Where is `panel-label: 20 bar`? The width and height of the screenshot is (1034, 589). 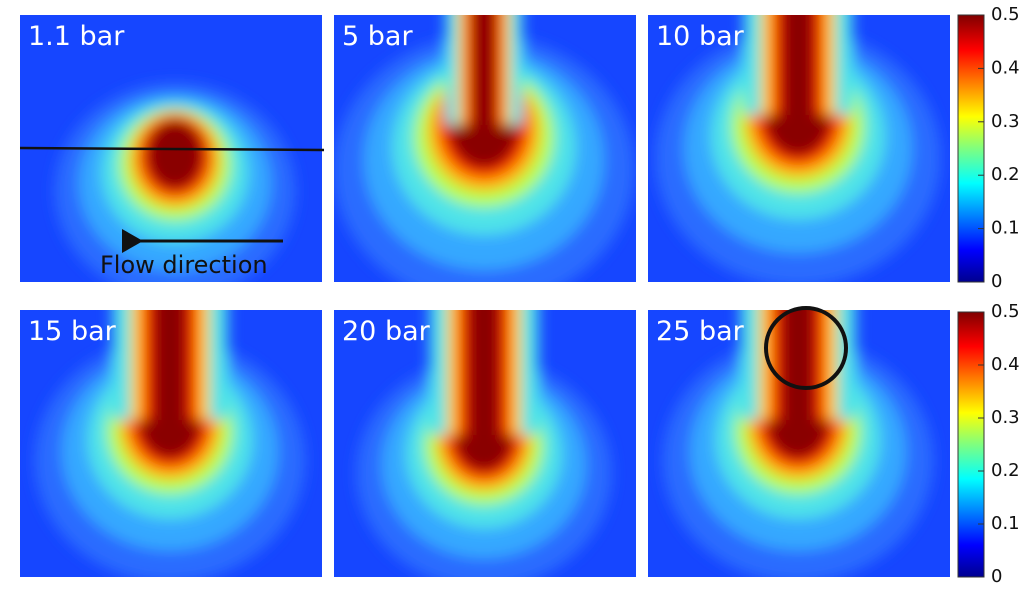 panel-label: 20 bar is located at coordinates (386, 331).